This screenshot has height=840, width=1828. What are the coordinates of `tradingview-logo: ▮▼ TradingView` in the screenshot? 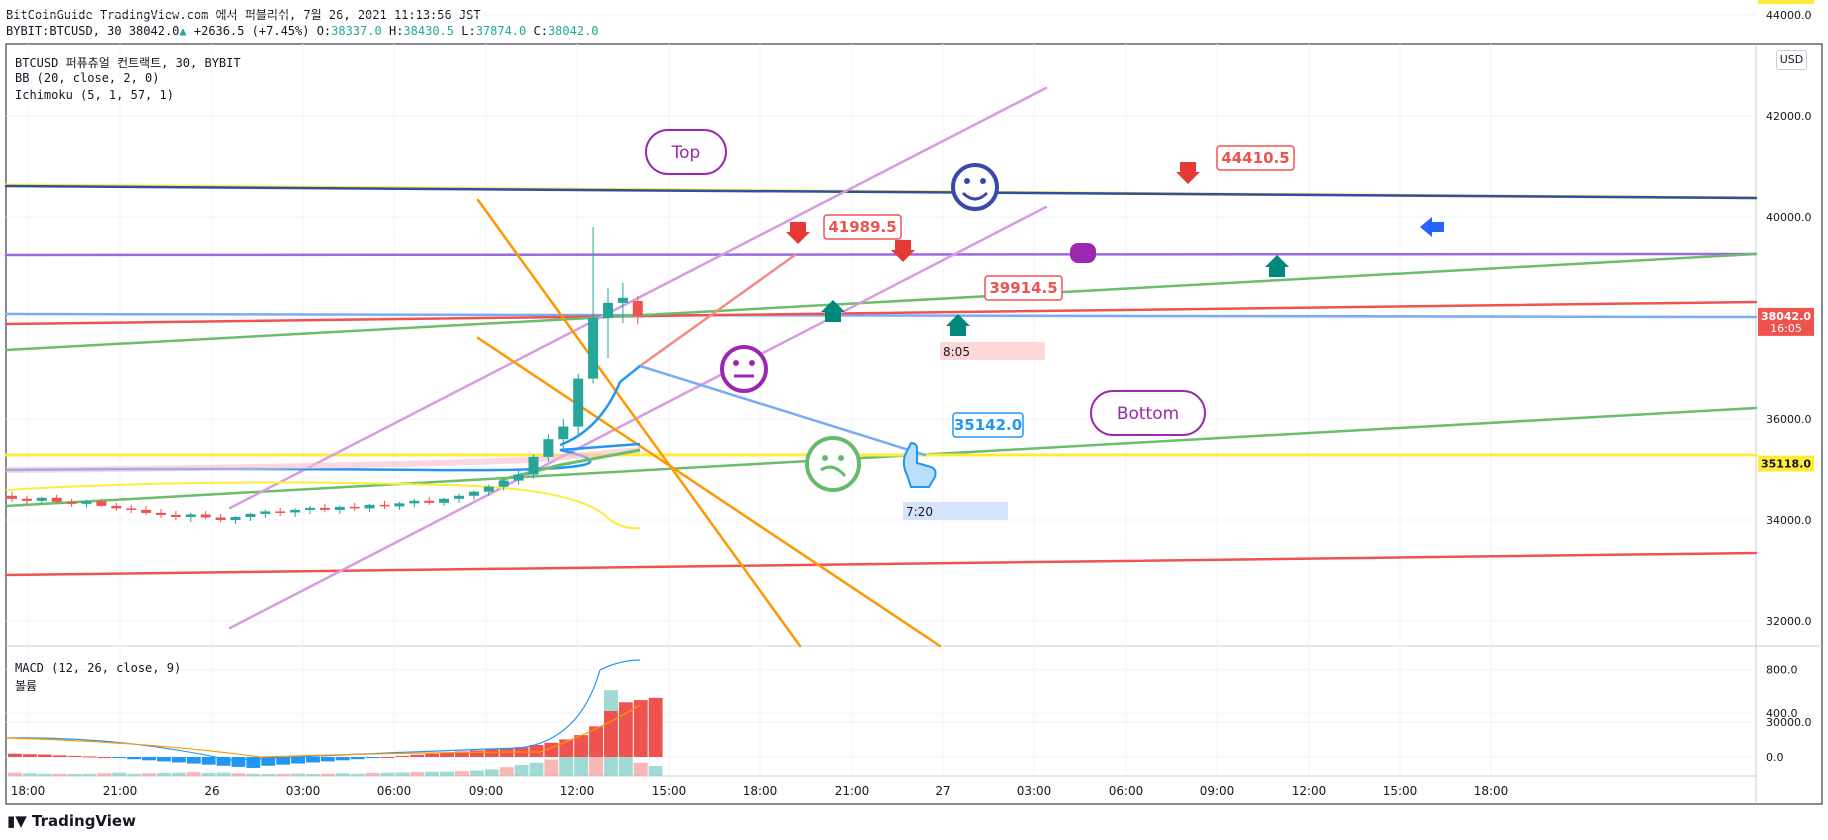 It's located at (71, 821).